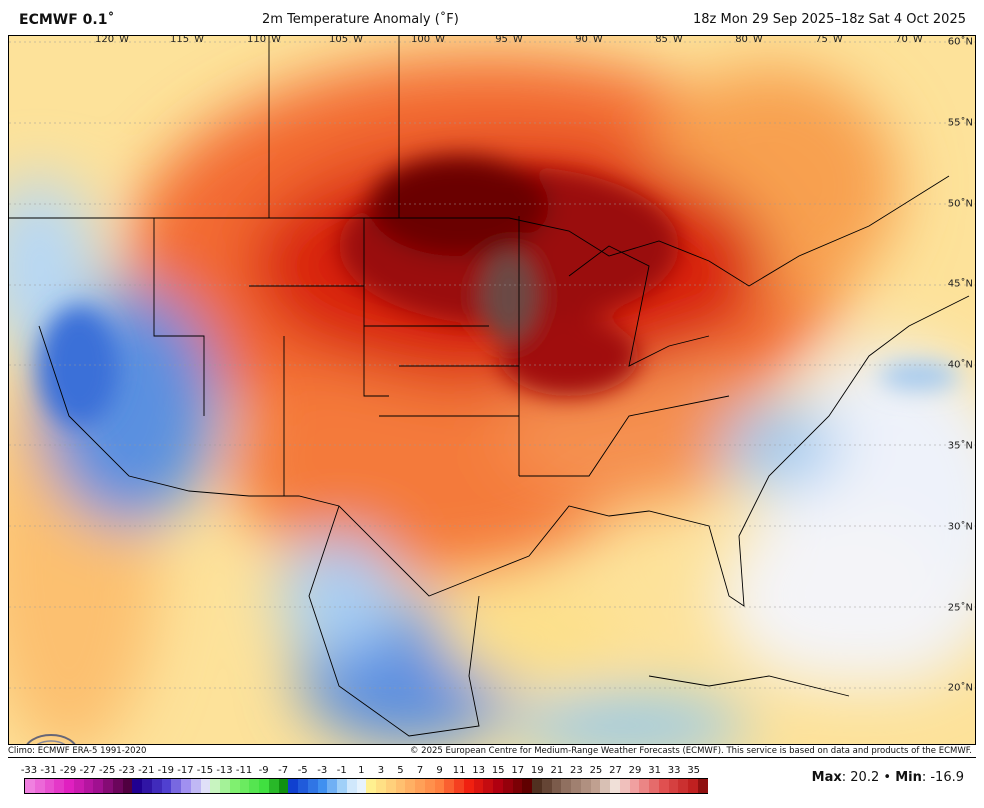 The height and width of the screenshot is (808, 984). I want to click on colorbar-tick-label: 33, so click(674, 770).